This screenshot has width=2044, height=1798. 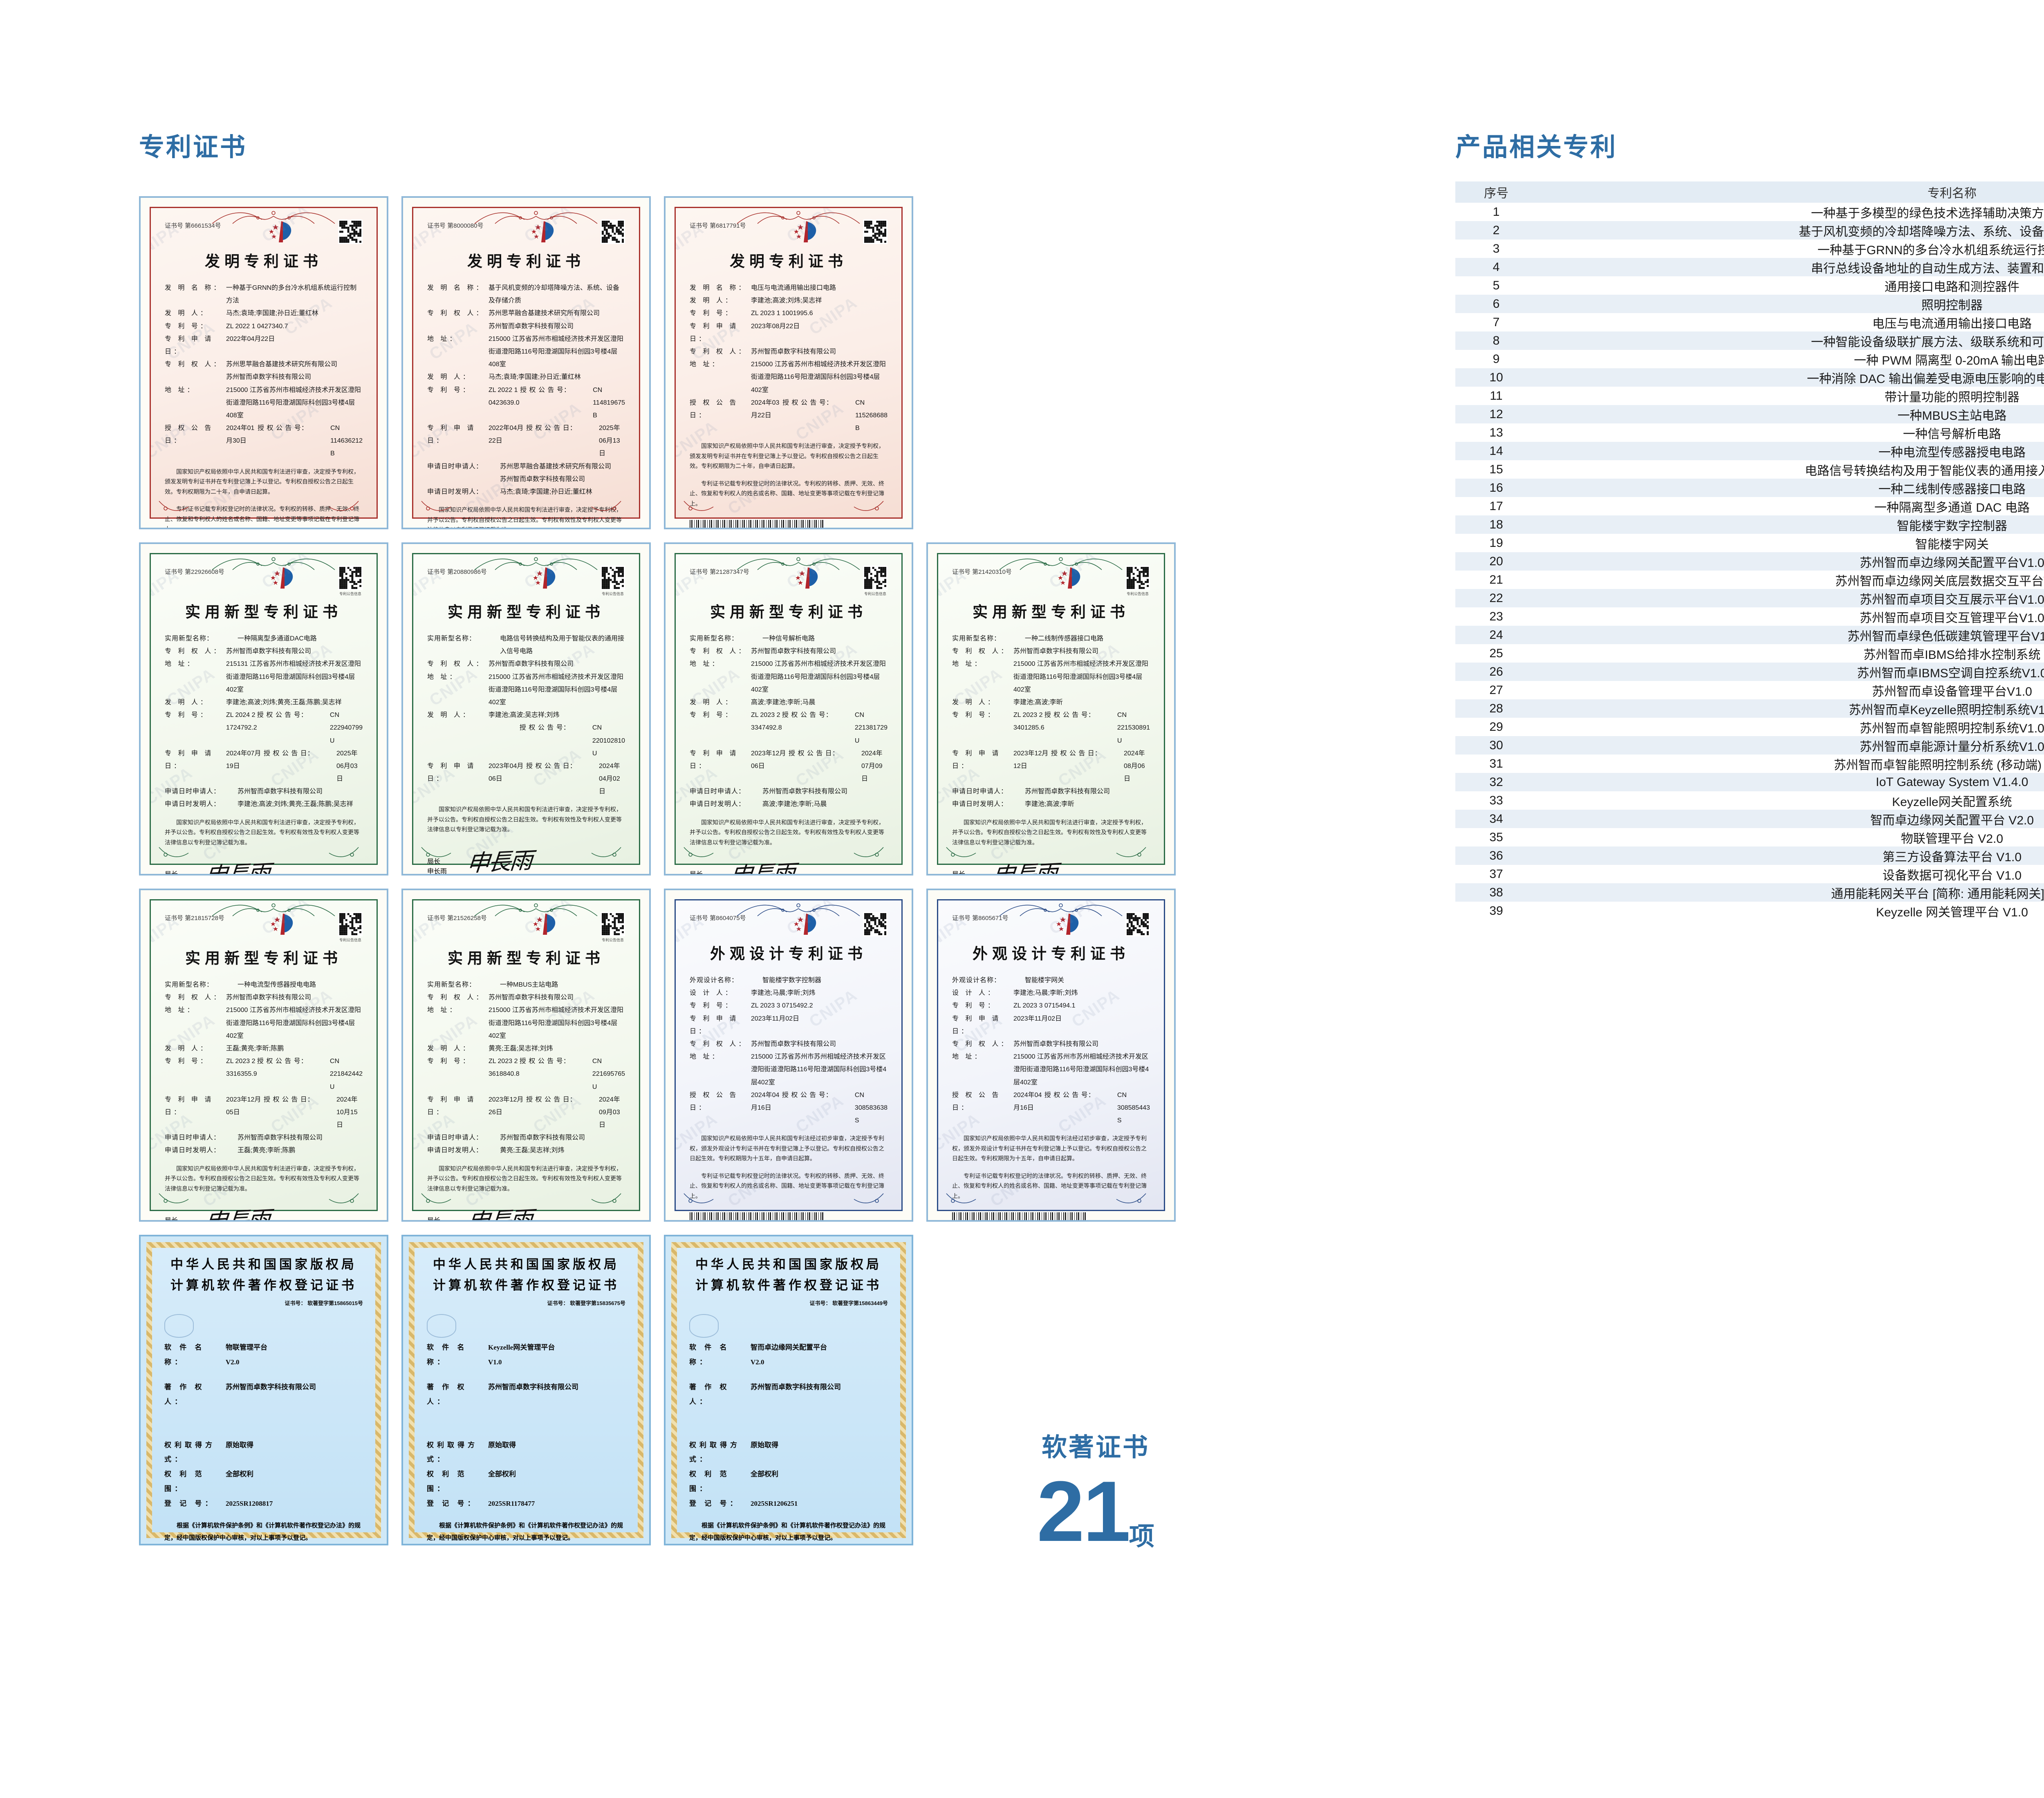 I want to click on cert-field-row: 专 利 申 请 日： 2022年04月22日, so click(x=264, y=345).